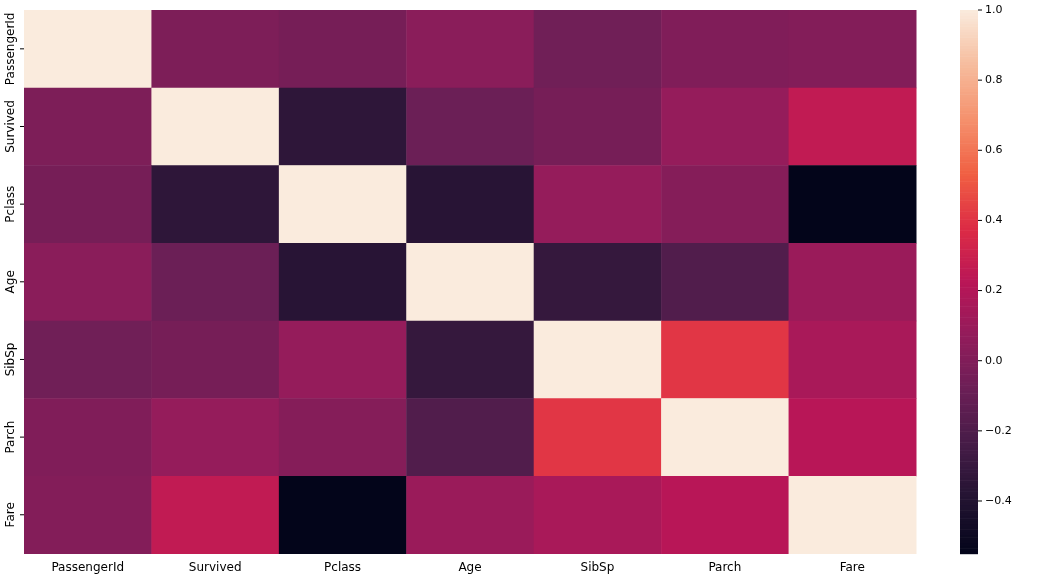  Describe the element at coordinates (10, 437) in the screenshot. I see `y-tick-label: Parch` at that location.